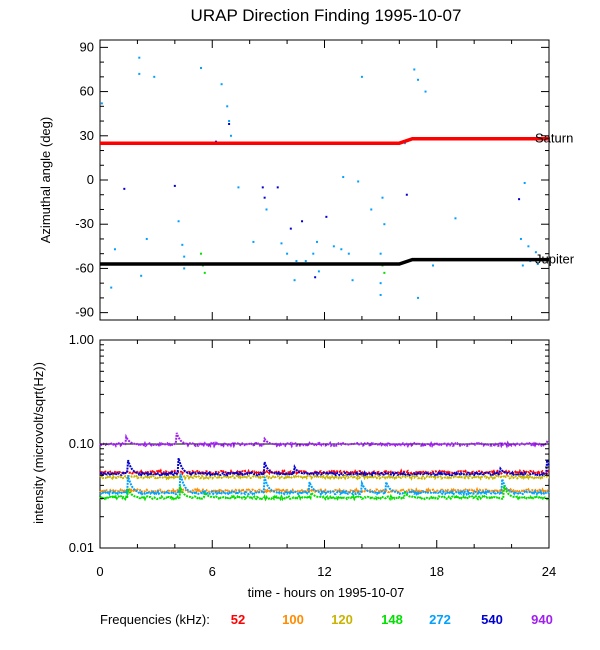  Describe the element at coordinates (87, 91) in the screenshot. I see `y-tick-label: 60` at that location.